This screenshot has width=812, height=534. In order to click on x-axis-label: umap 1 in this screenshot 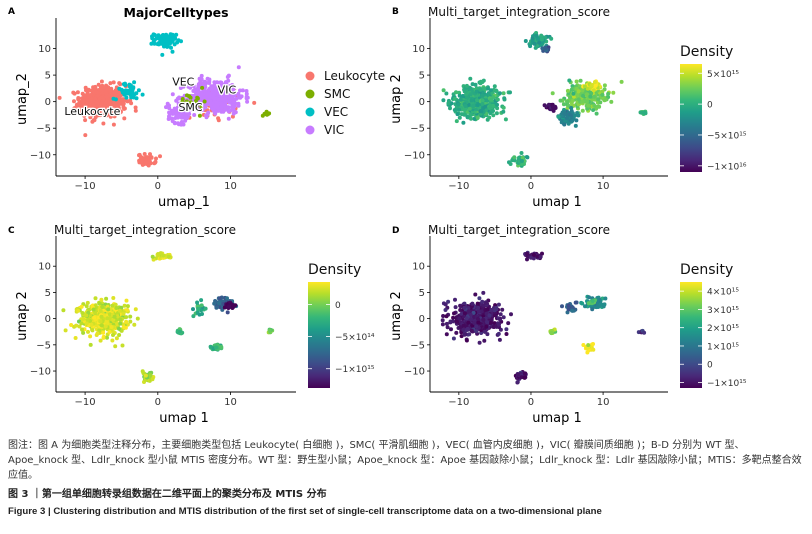, I will do `click(557, 418)`.